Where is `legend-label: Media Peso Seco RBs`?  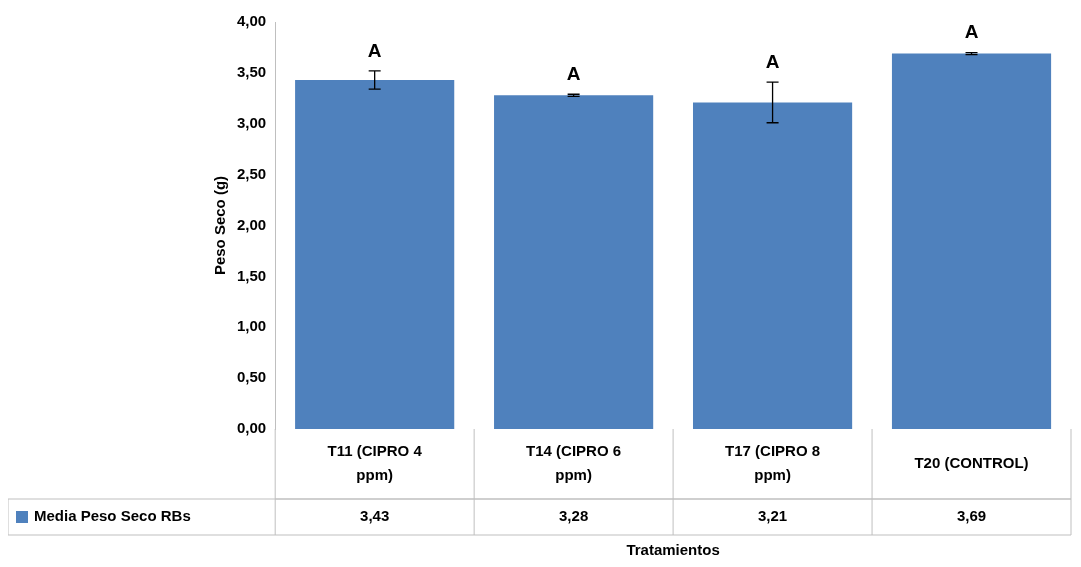 legend-label: Media Peso Seco RBs is located at coordinates (112, 516).